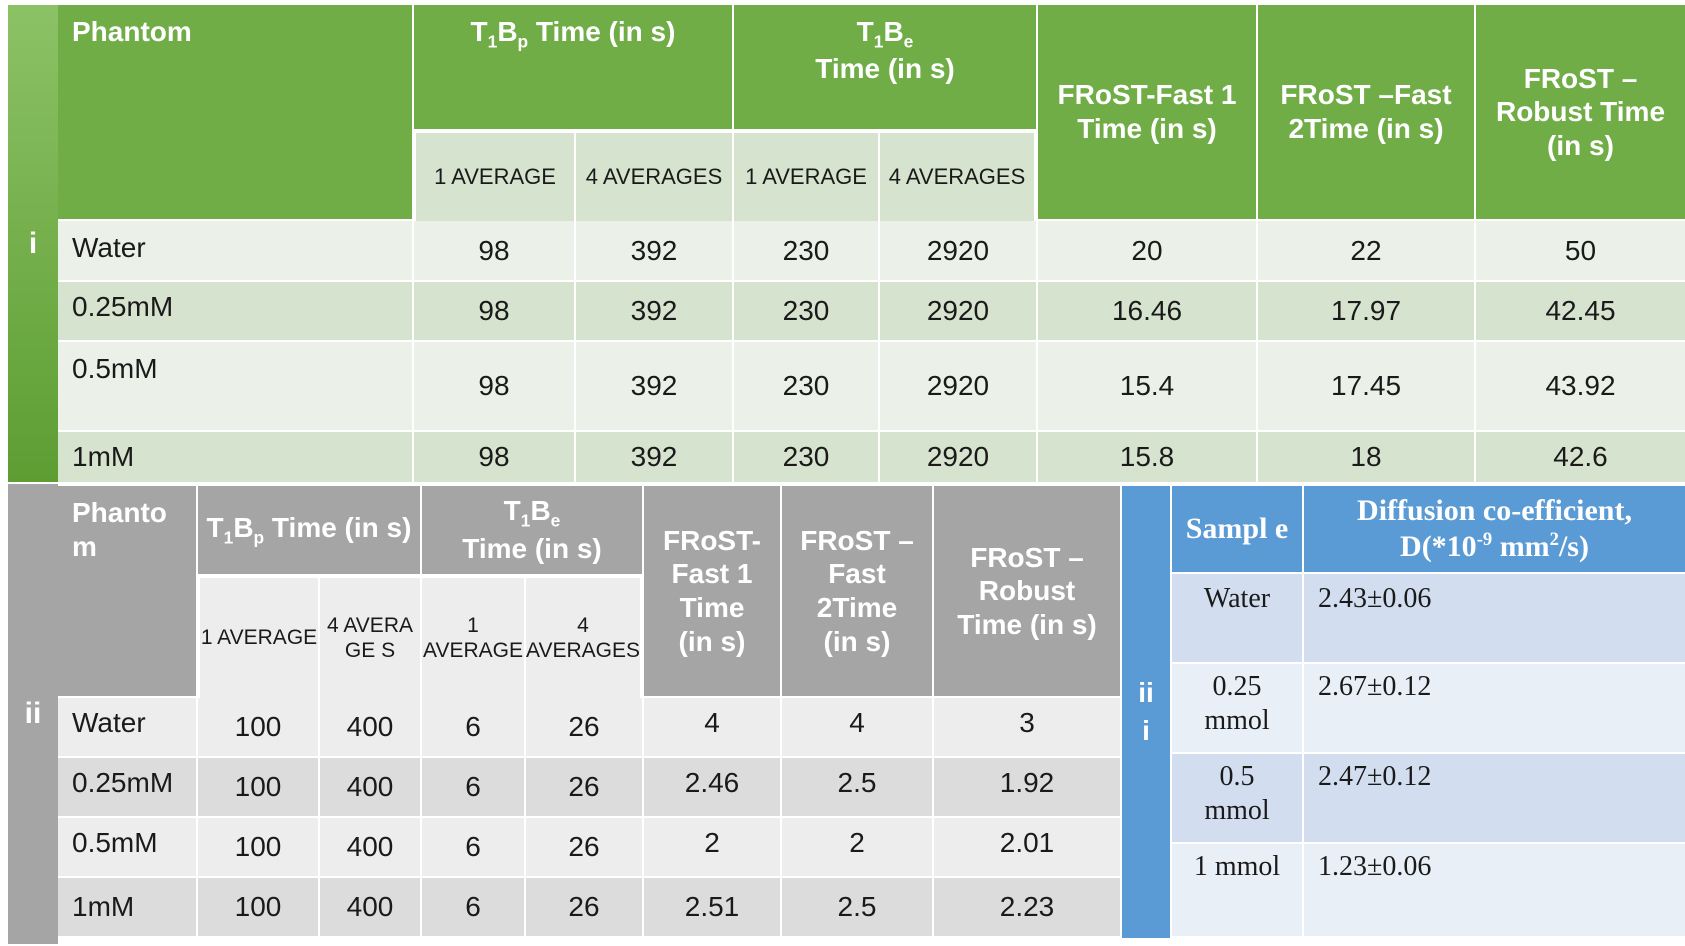 The height and width of the screenshot is (946, 1685). Describe the element at coordinates (127, 591) in the screenshot. I see `table-ii-header-phantom: Phanto m` at that location.